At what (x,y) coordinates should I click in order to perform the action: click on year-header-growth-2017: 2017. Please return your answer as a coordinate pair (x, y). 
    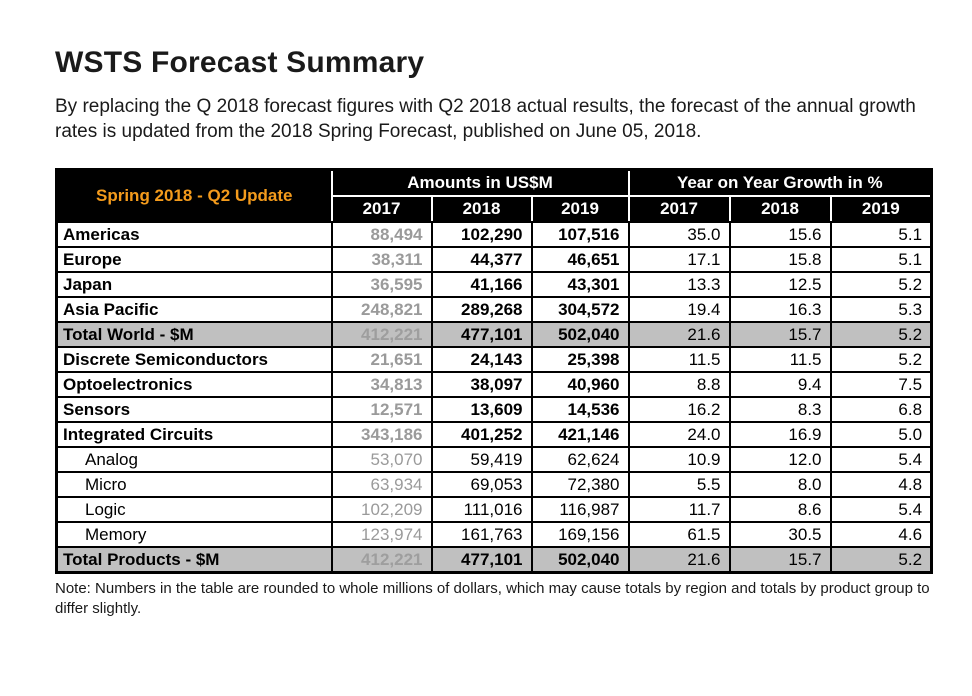
    Looking at the image, I should click on (679, 209).